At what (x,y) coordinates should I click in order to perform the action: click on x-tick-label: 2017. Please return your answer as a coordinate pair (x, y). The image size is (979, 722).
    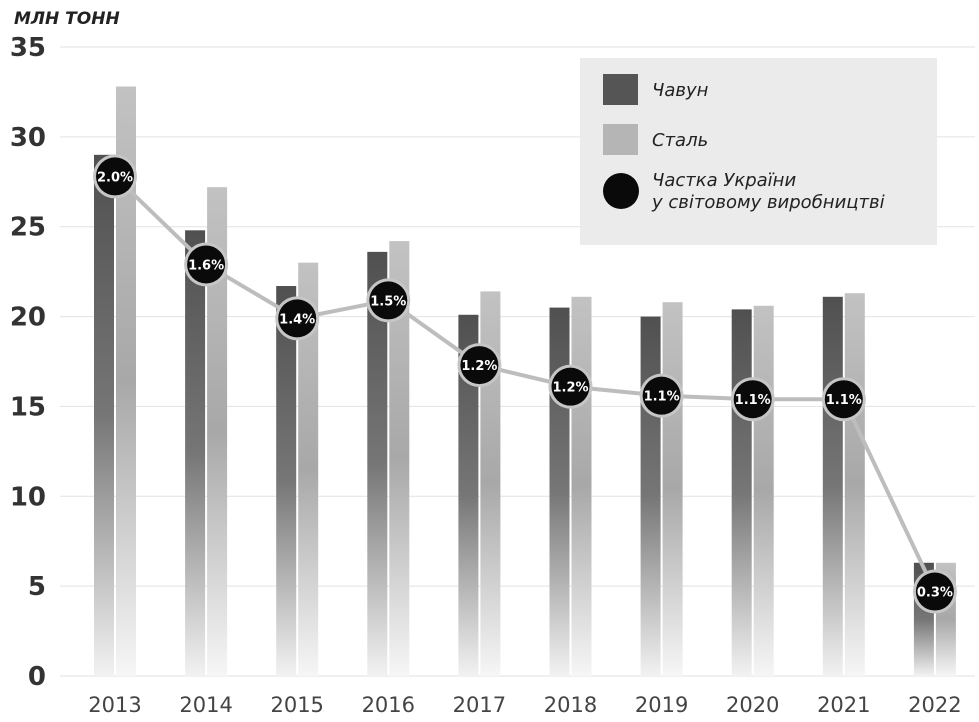
    Looking at the image, I should click on (479, 705).